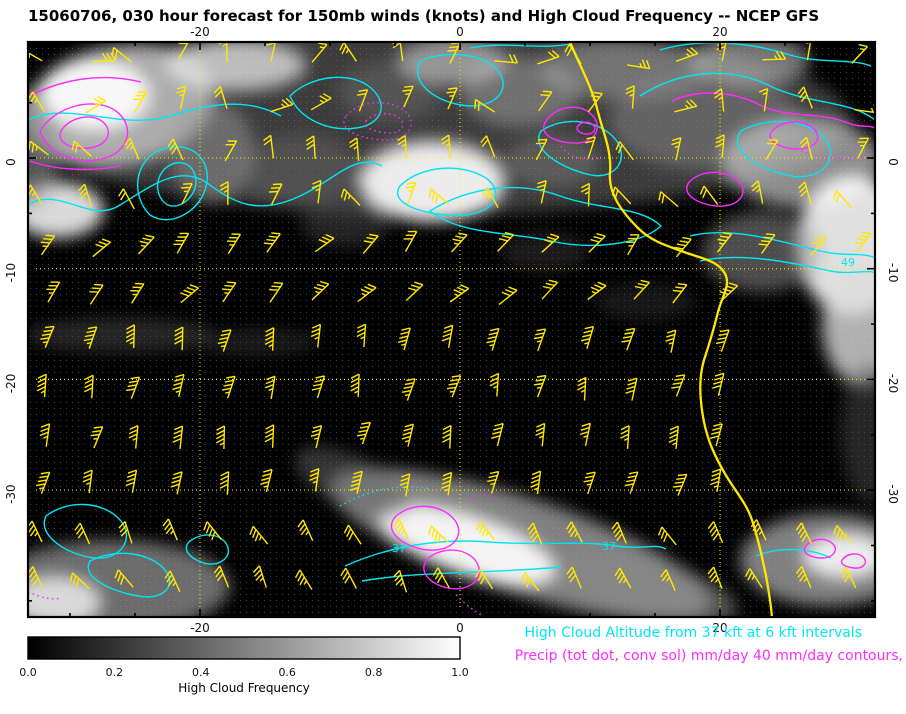  I want to click on colorbar-tick-label: 0.0, so click(28, 672).